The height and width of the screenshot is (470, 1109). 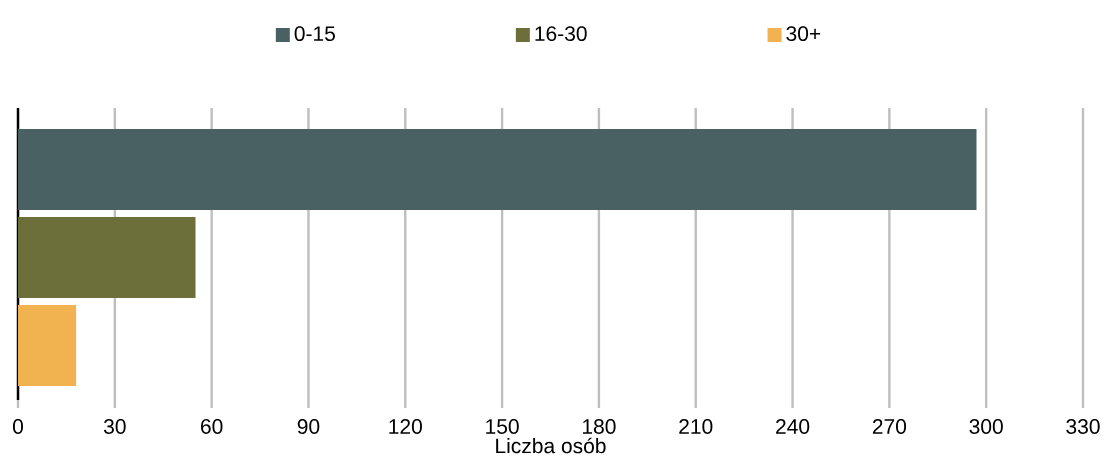 I want to click on legend-label: 0-15, so click(x=314, y=34).